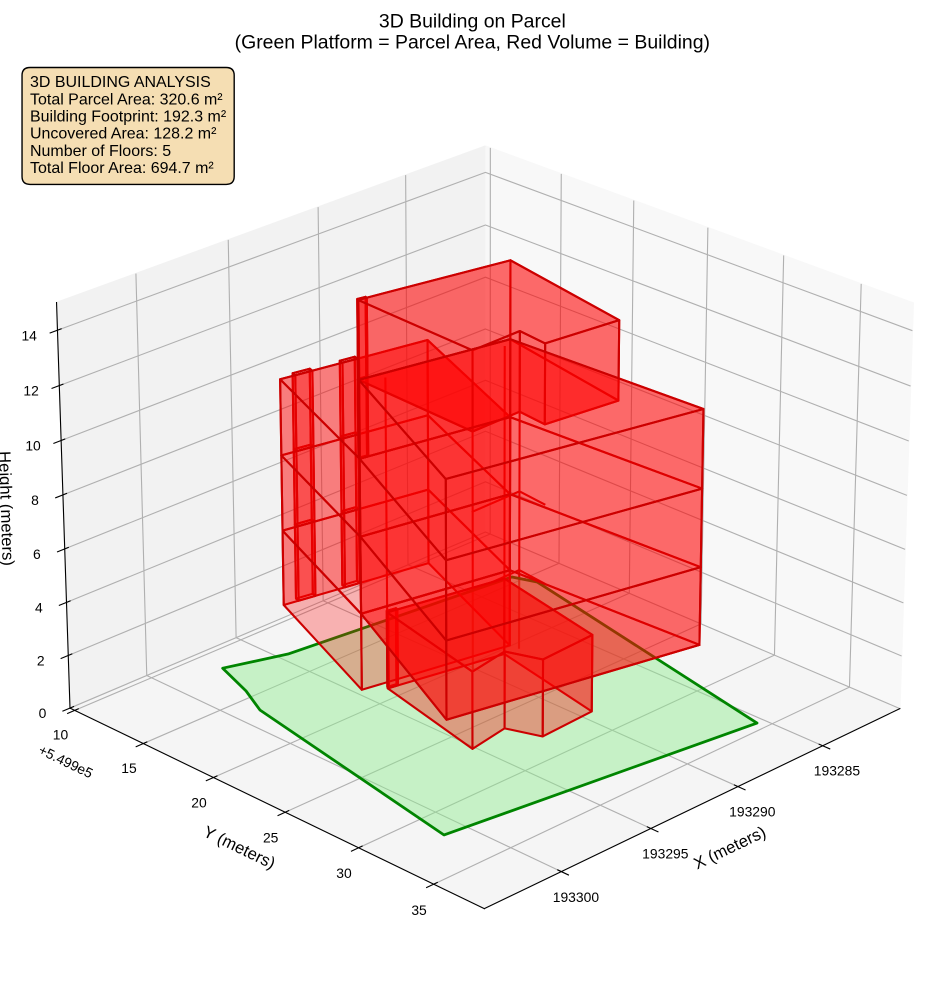  What do you see at coordinates (31, 391) in the screenshot?
I see `svg-text: 12` at bounding box center [31, 391].